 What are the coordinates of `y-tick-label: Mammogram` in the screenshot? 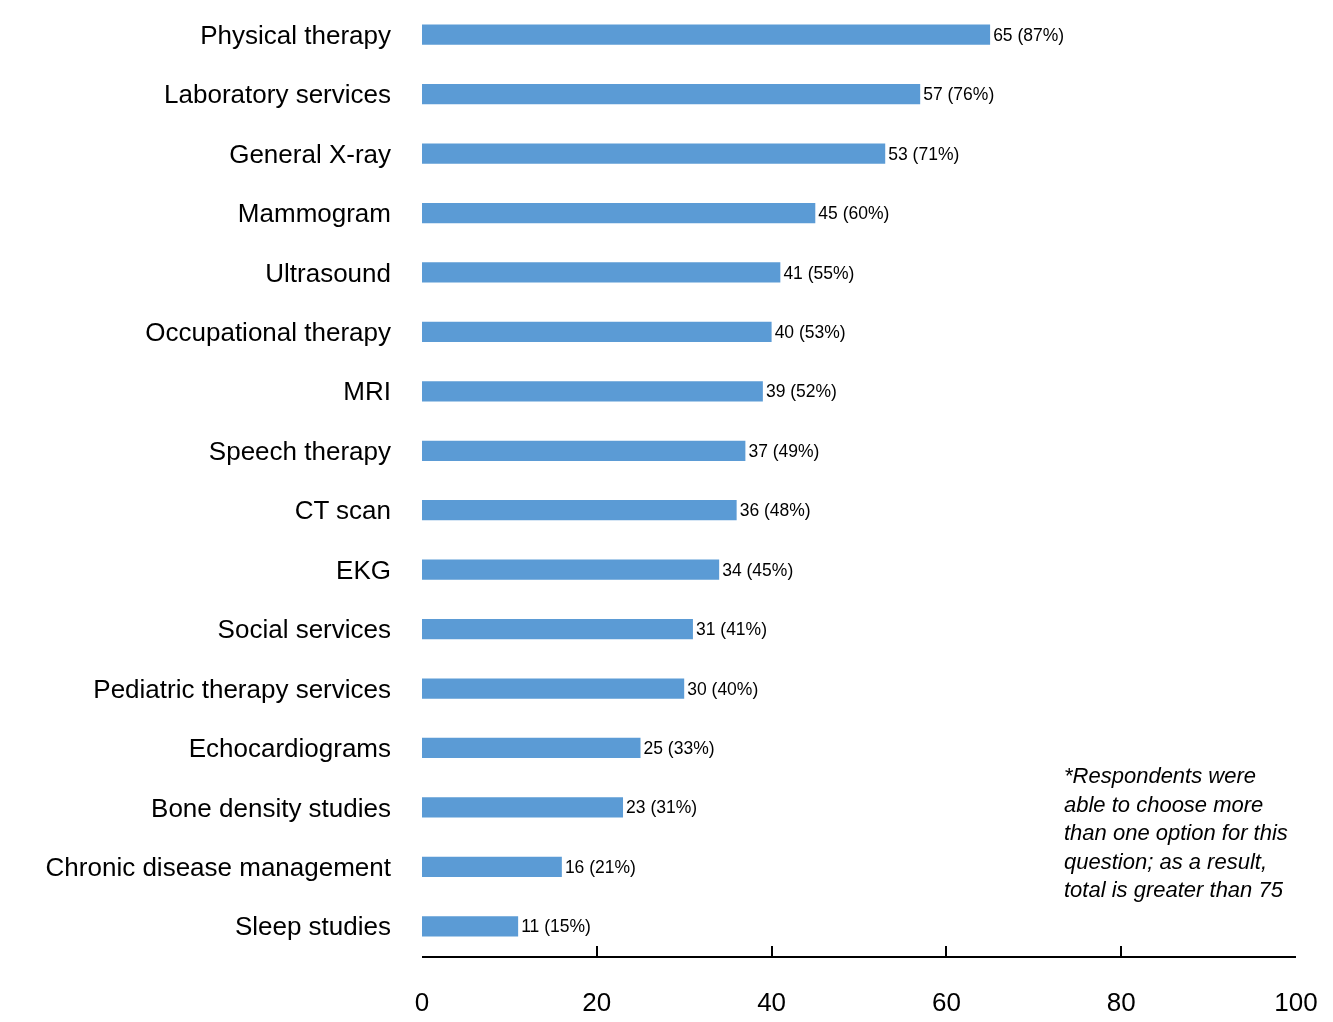 It's located at (314, 213).